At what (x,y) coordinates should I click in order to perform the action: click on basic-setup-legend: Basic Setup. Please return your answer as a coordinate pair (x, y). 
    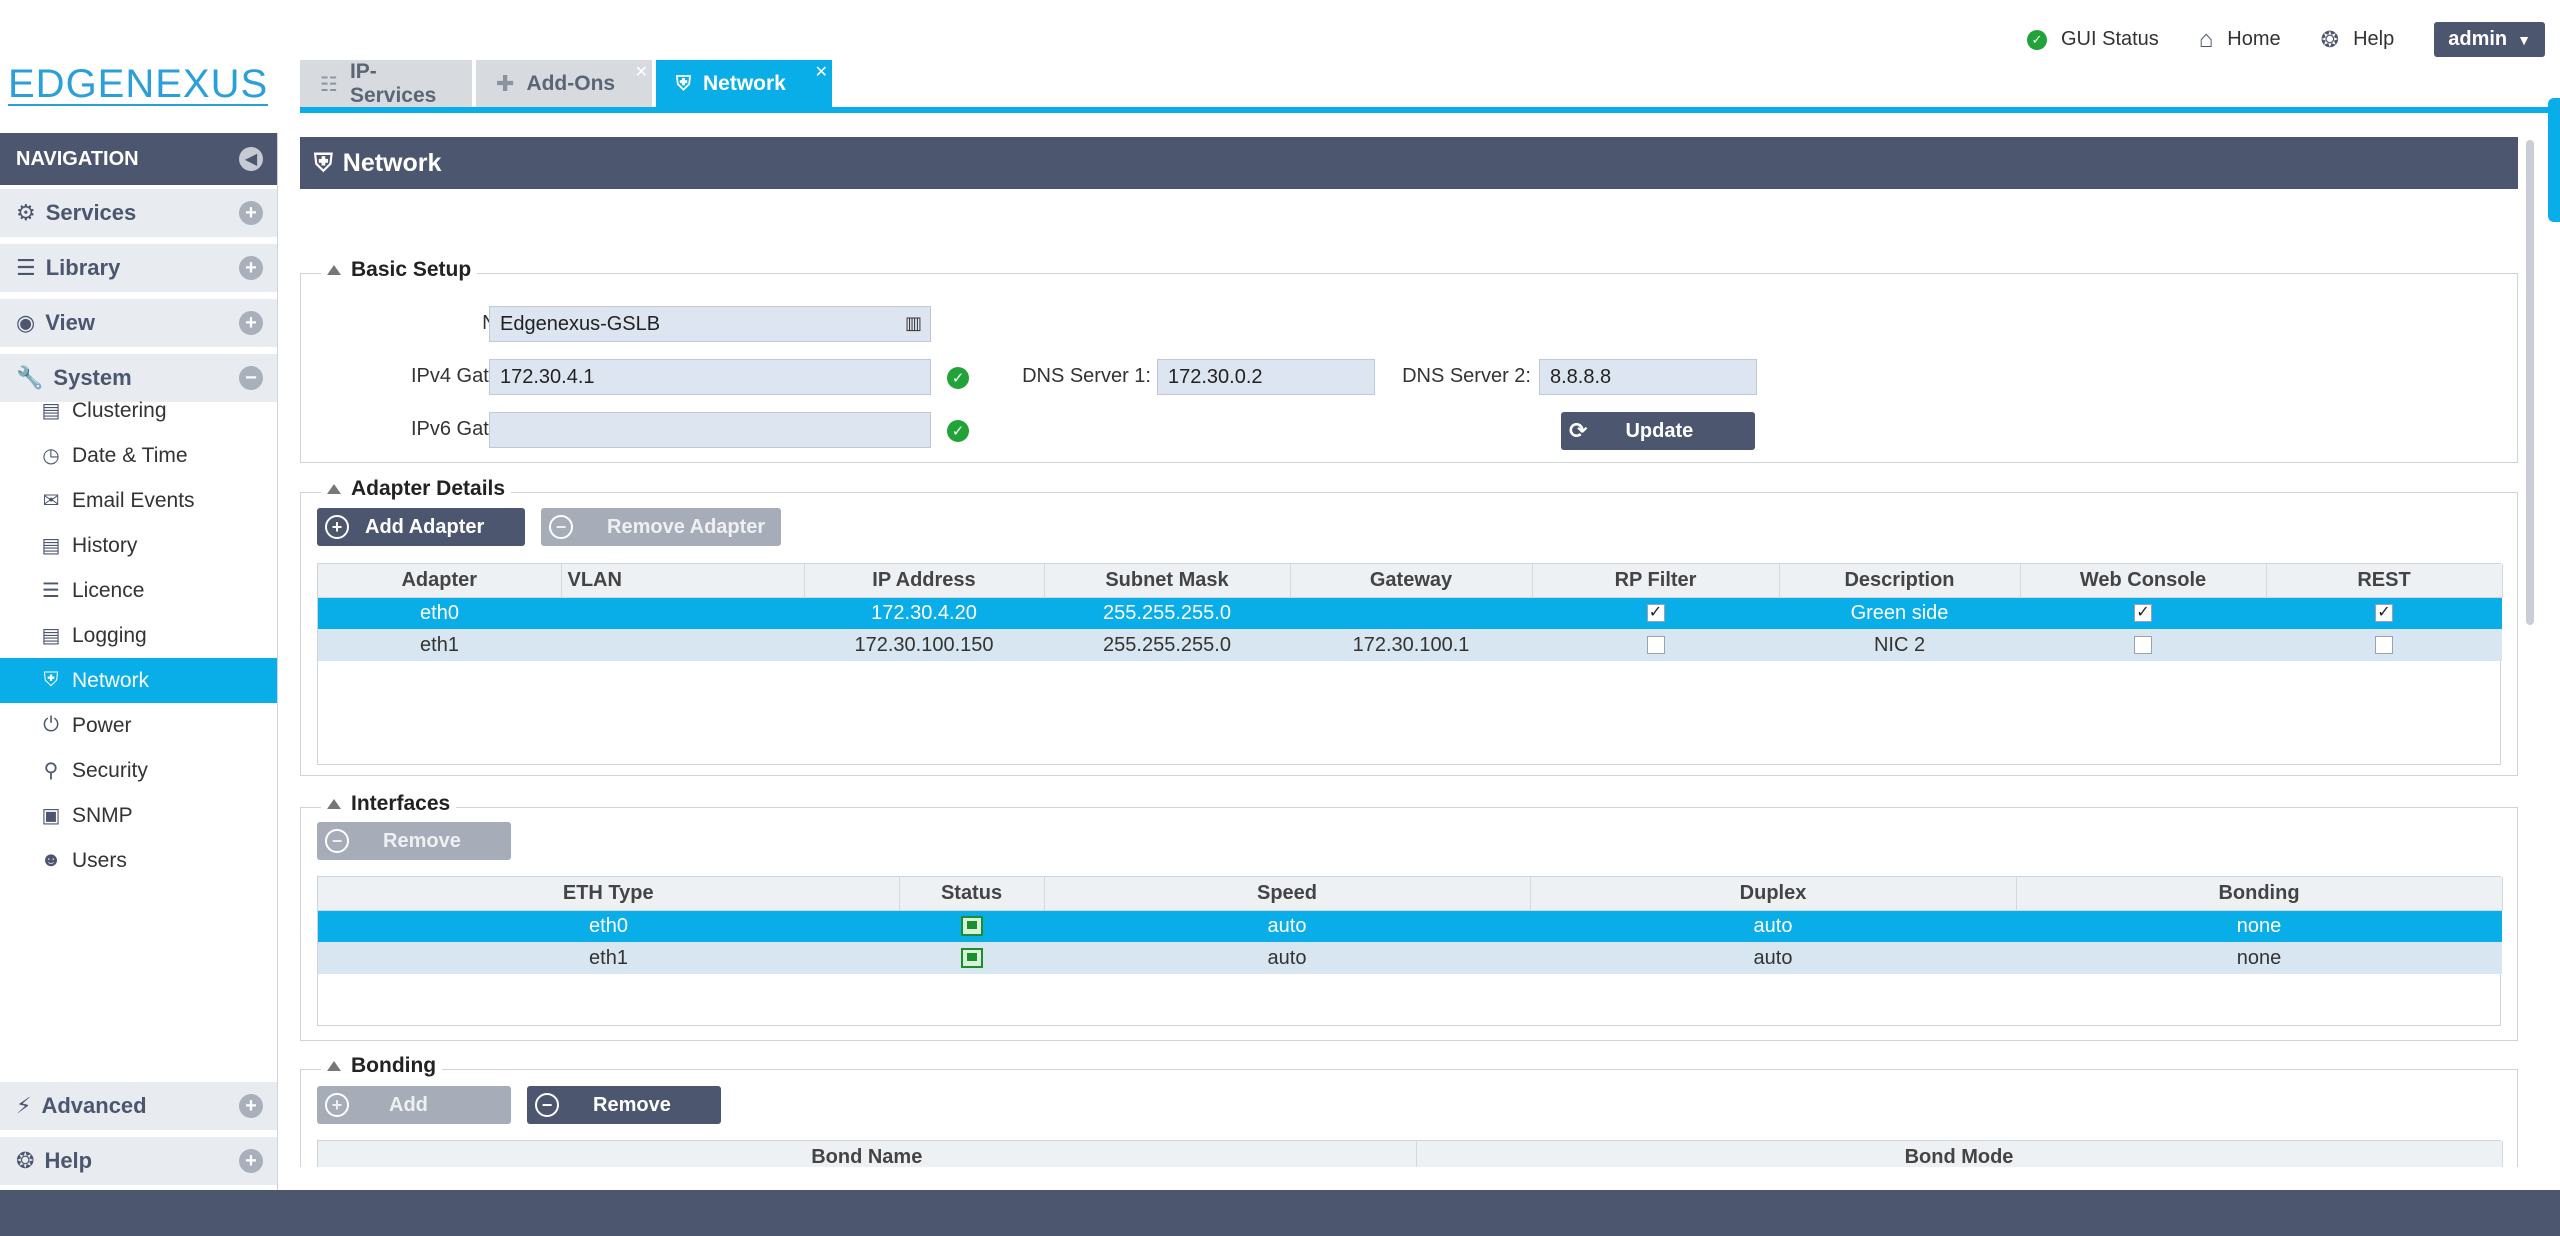
    Looking at the image, I should click on (399, 270).